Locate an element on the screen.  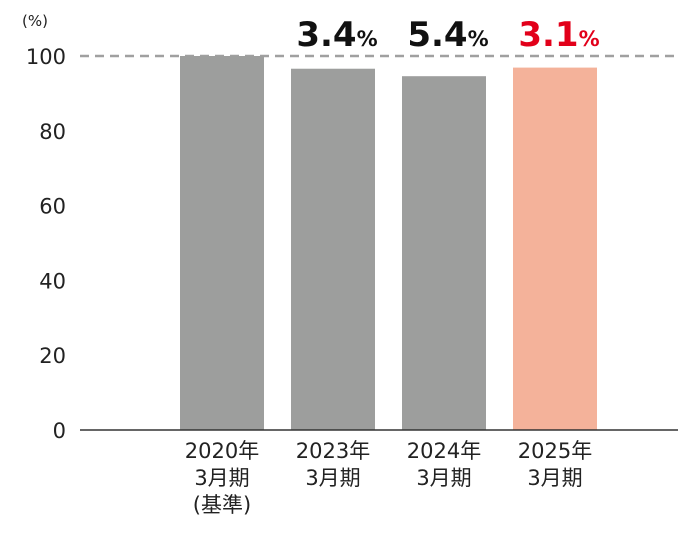
y-axis-ticks: 0 20 40 60 80 100 is located at coordinates (46, 244).